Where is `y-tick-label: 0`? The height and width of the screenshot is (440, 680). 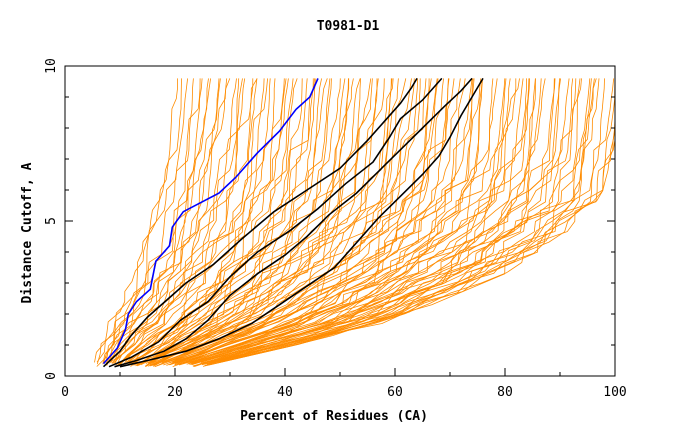 y-tick-label: 0 is located at coordinates (51, 376).